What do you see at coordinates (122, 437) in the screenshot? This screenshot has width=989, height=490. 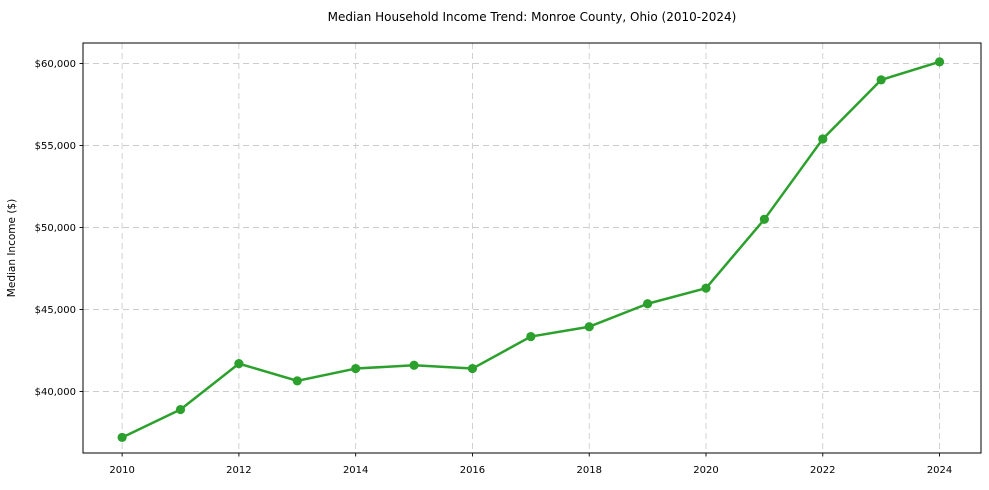 I see `data-point-2010` at bounding box center [122, 437].